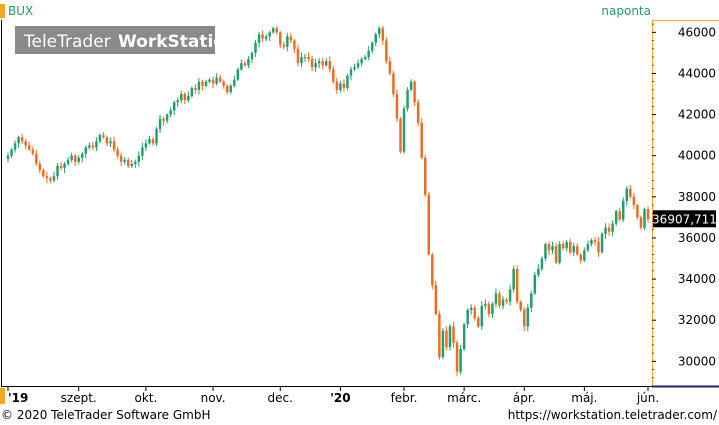 The width and height of the screenshot is (719, 425). I want to click on y-tick-label: 36000, so click(697, 238).